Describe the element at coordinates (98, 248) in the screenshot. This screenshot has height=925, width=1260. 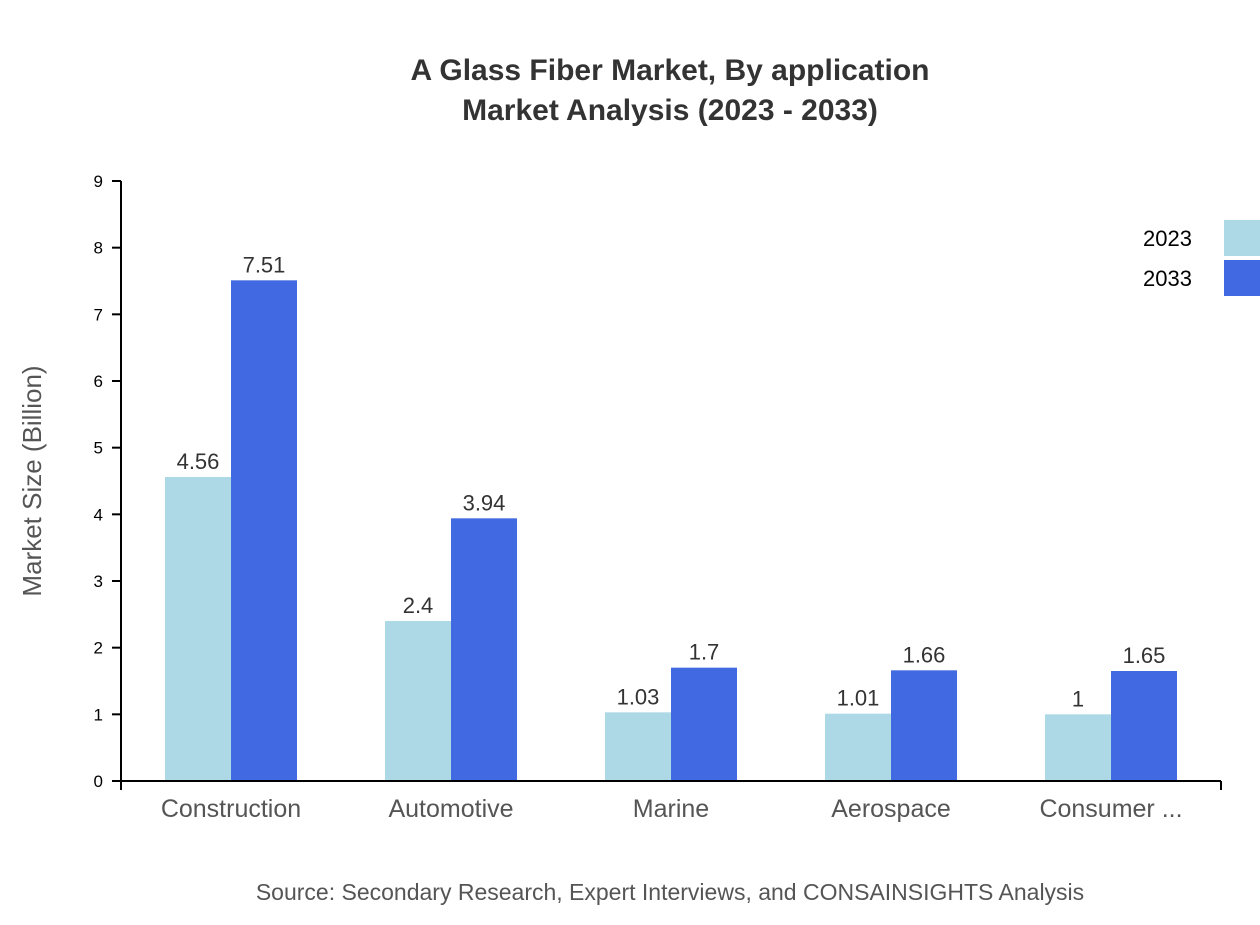
I see `y-tick-label: 8` at that location.